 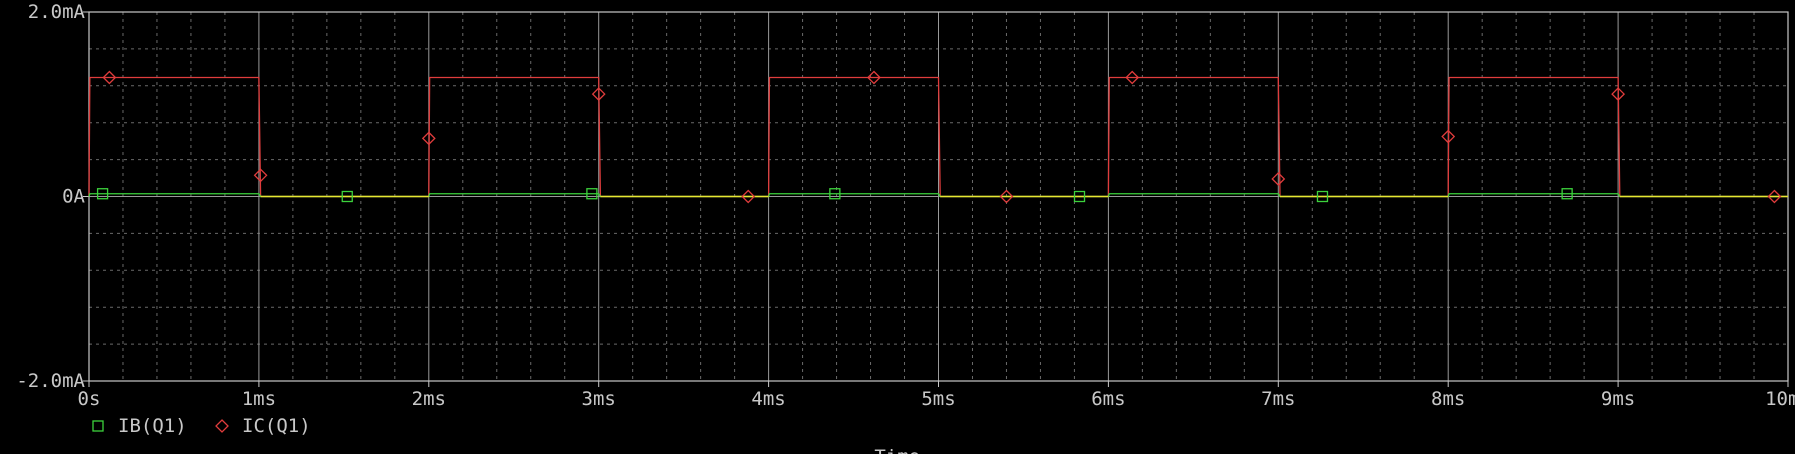 I want to click on y-tick-label: -2.0mA, so click(x=50, y=381).